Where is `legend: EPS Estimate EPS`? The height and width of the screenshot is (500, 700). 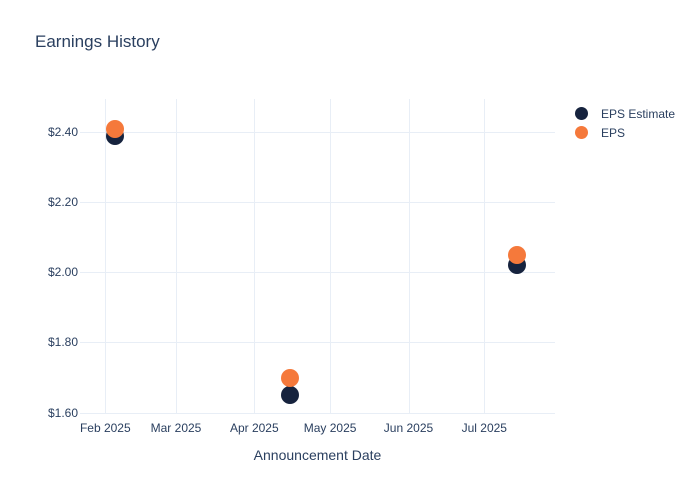 legend: EPS Estimate EPS is located at coordinates (625, 123).